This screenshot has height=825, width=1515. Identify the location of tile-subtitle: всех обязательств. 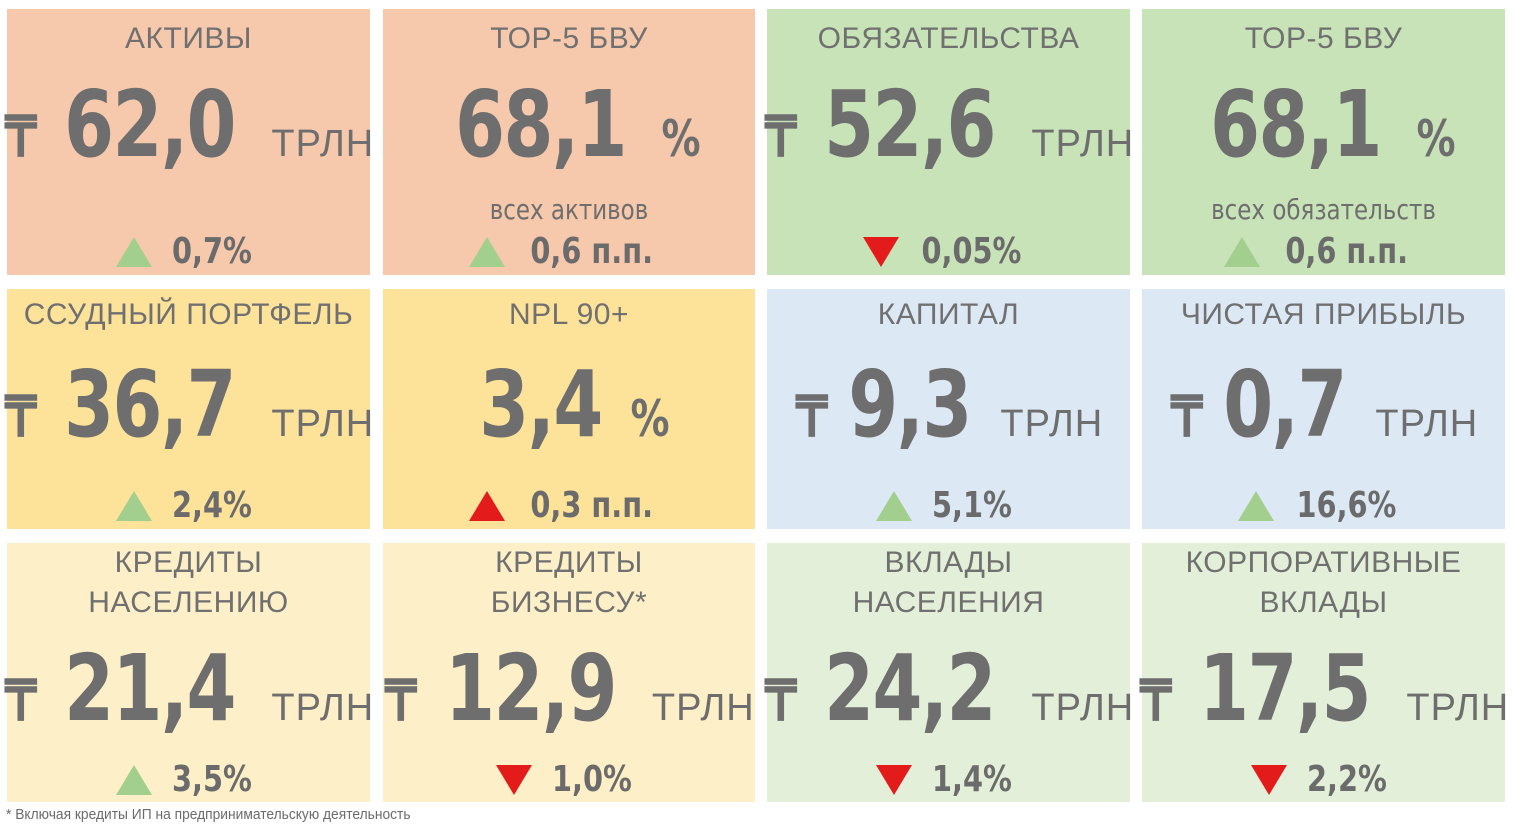
(1323, 209).